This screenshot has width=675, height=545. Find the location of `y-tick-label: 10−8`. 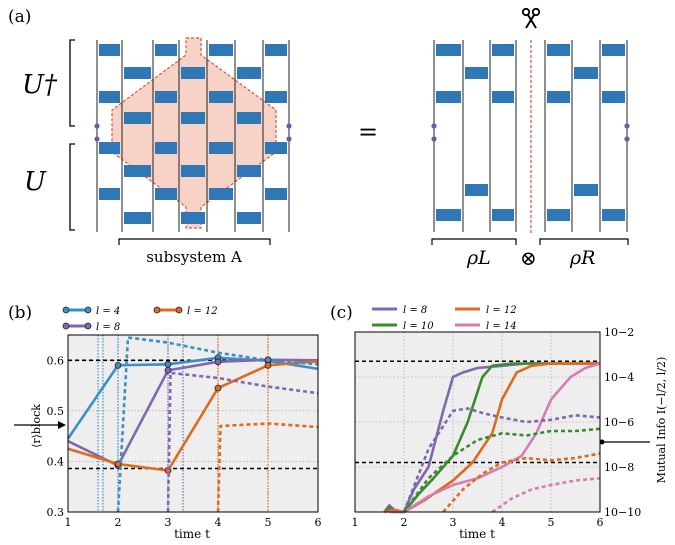

y-tick-label: 10−8 is located at coordinates (619, 467).